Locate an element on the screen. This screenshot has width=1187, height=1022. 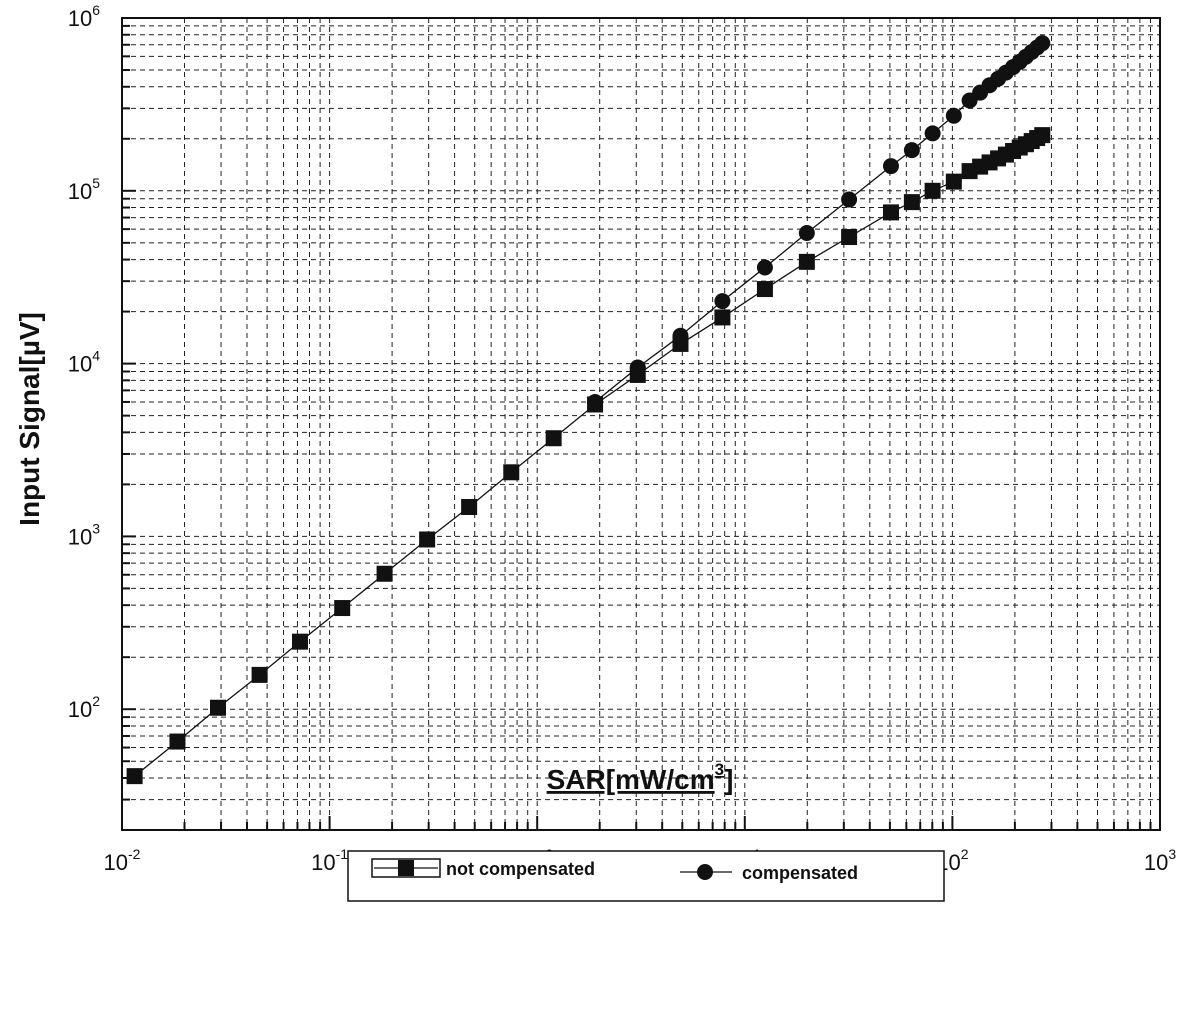
legend-label-not-compensated: not compensated is located at coordinates (520, 869).